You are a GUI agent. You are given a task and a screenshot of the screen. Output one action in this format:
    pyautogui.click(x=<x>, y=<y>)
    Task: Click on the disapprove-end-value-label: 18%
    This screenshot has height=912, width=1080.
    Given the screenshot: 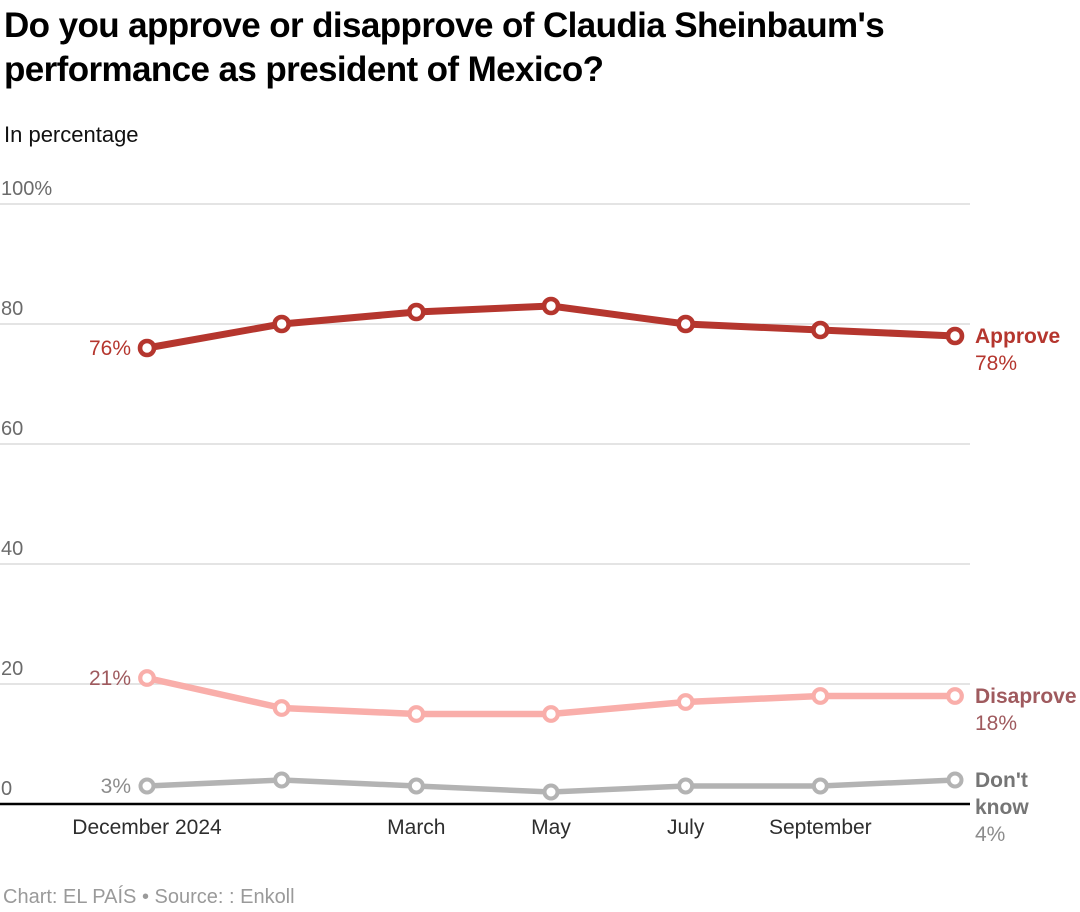 What is the action you would take?
    pyautogui.click(x=996, y=723)
    